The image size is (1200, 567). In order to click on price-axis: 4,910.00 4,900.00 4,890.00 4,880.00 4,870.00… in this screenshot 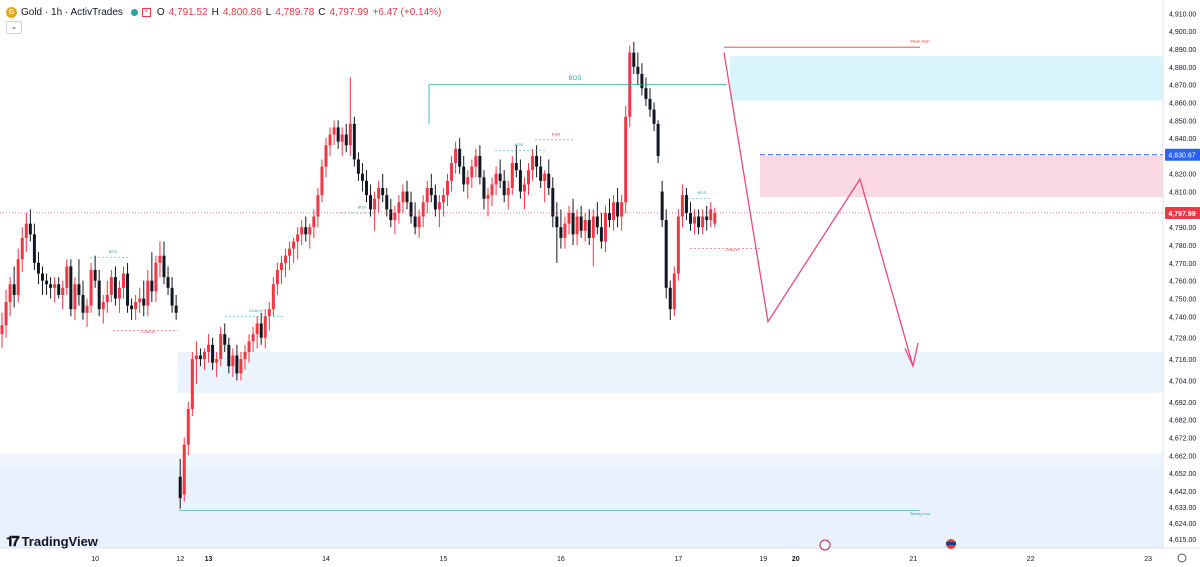, I will do `click(1181, 274)`.